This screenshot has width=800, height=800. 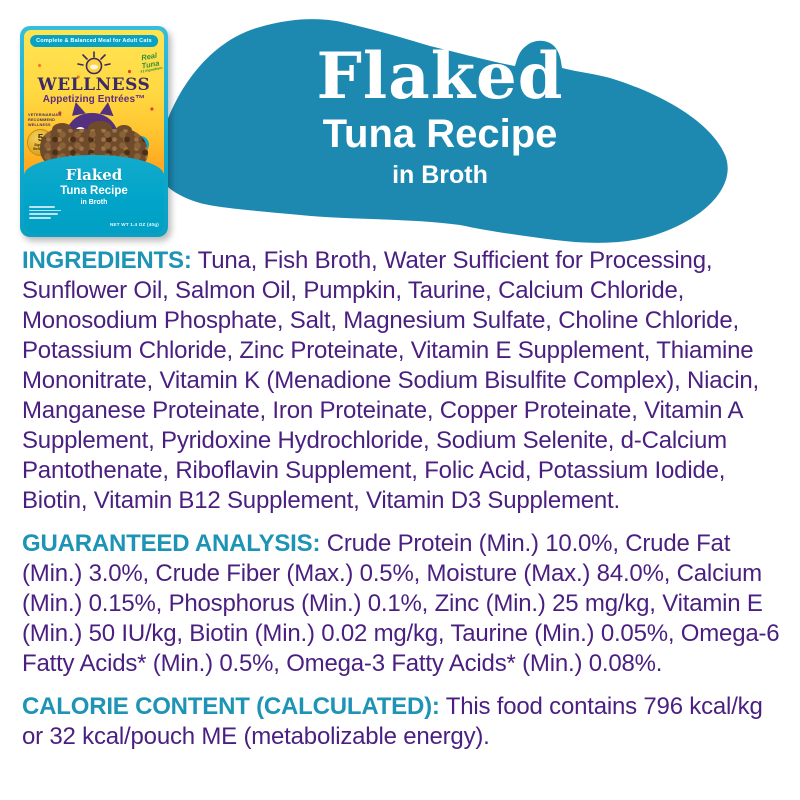 What do you see at coordinates (440, 134) in the screenshot?
I see `hero-title-recipe: Tuna Recipe` at bounding box center [440, 134].